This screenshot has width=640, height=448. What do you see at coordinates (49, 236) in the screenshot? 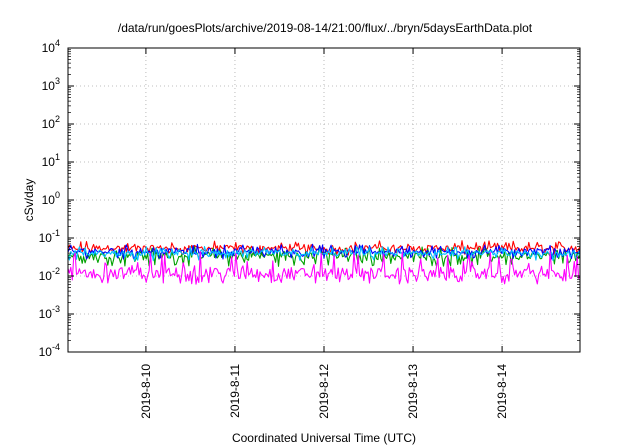
I see `y-tick-label: 10⁻¹` at bounding box center [49, 236].